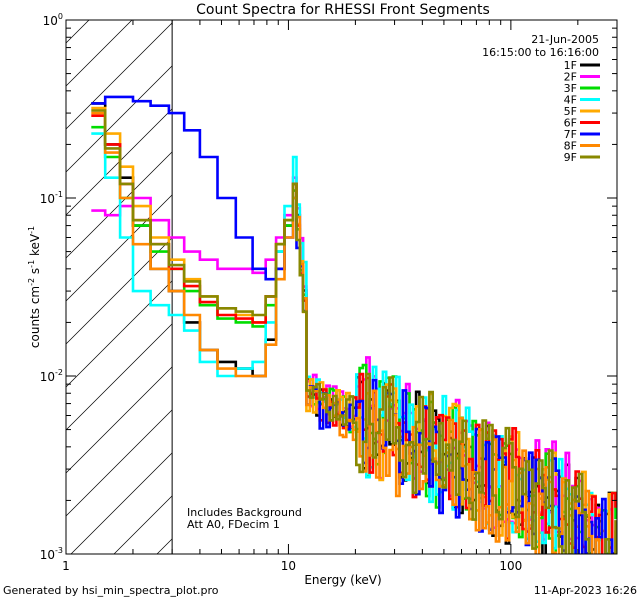 The width and height of the screenshot is (640, 605). What do you see at coordinates (343, 10) in the screenshot?
I see `chart-title: Count Spectra for RHESSI Front Segments` at bounding box center [343, 10].